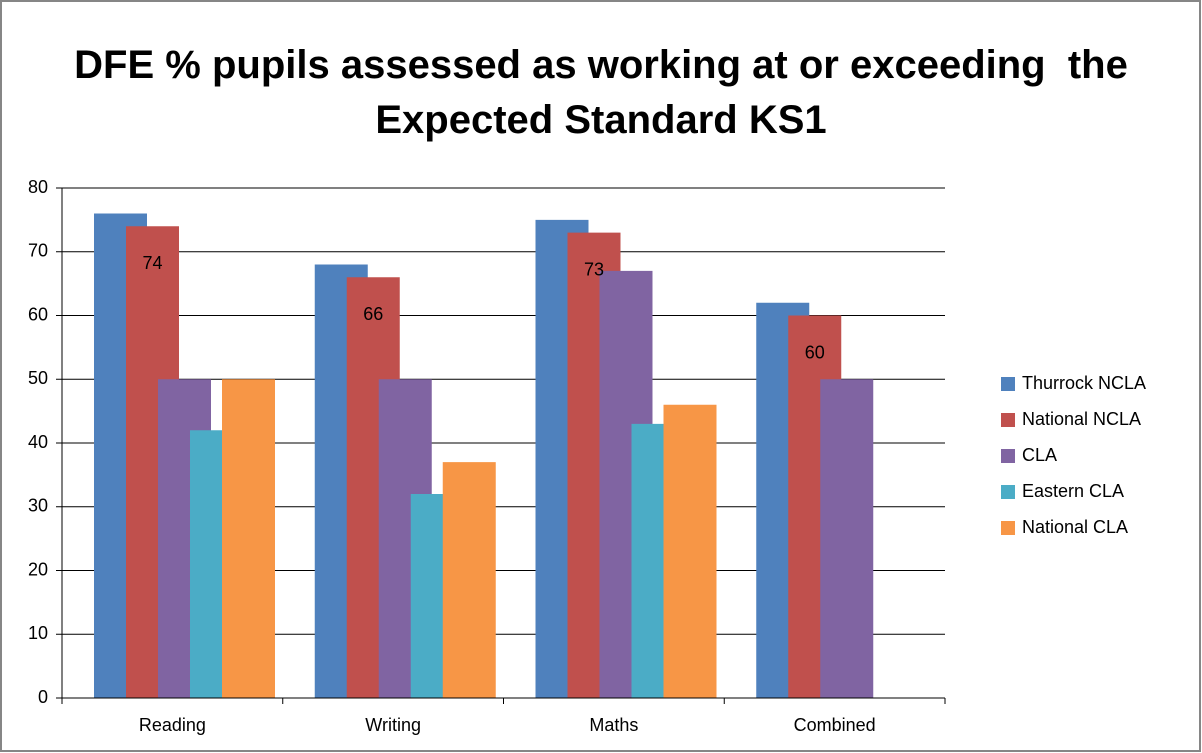 Image resolution: width=1202 pixels, height=753 pixels. I want to click on x-tick-label: Reading, so click(172, 725).